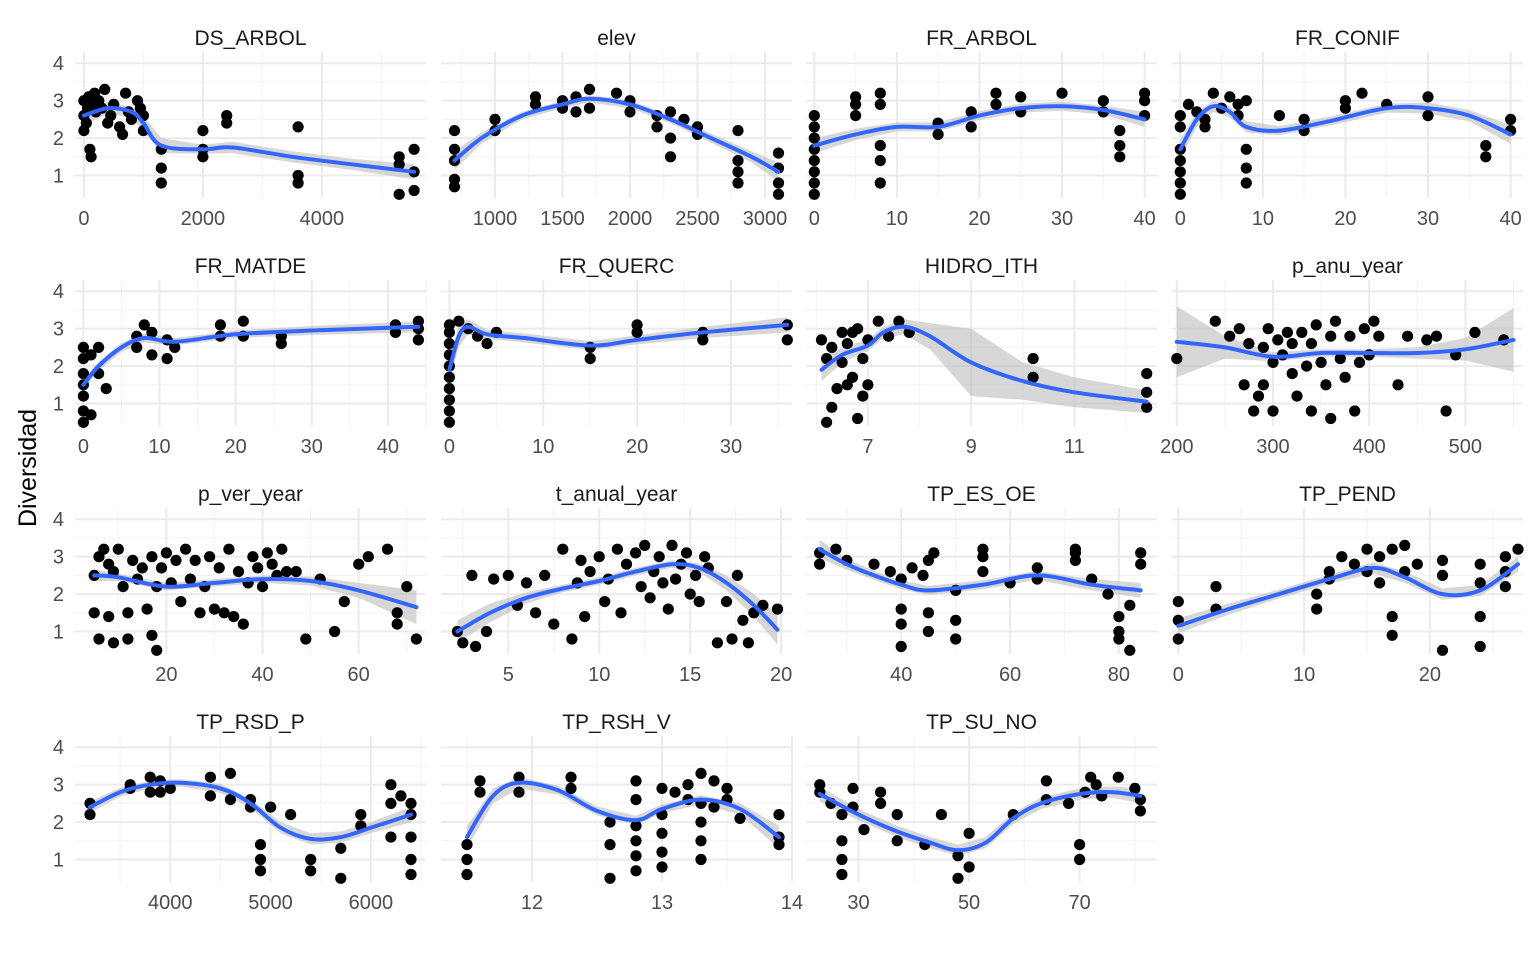 This screenshot has height=960, width=1536. I want to click on y-tick-label: 4, so click(58, 520).